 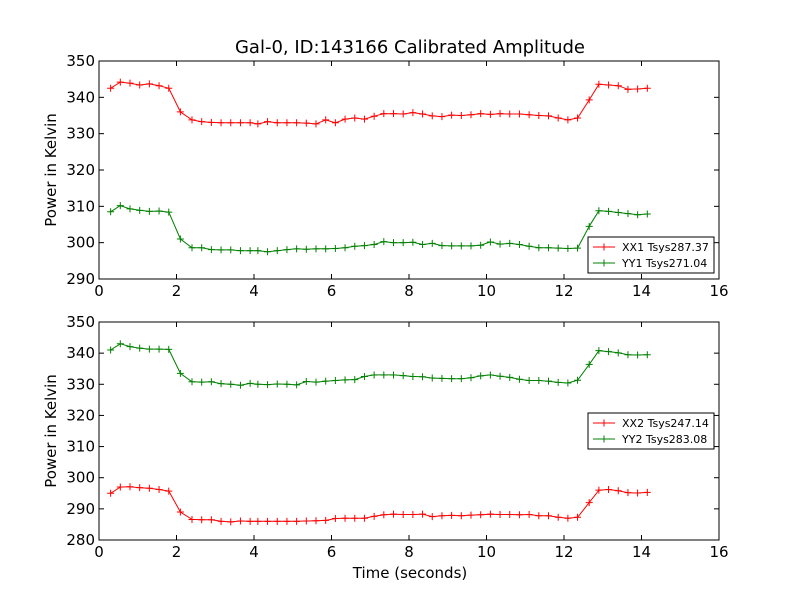 I want to click on y-tick-label: 330, so click(x=80, y=134).